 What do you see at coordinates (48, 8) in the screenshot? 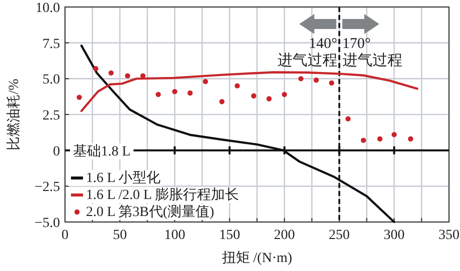
I see `y-tick-label: 10.0` at bounding box center [48, 8].